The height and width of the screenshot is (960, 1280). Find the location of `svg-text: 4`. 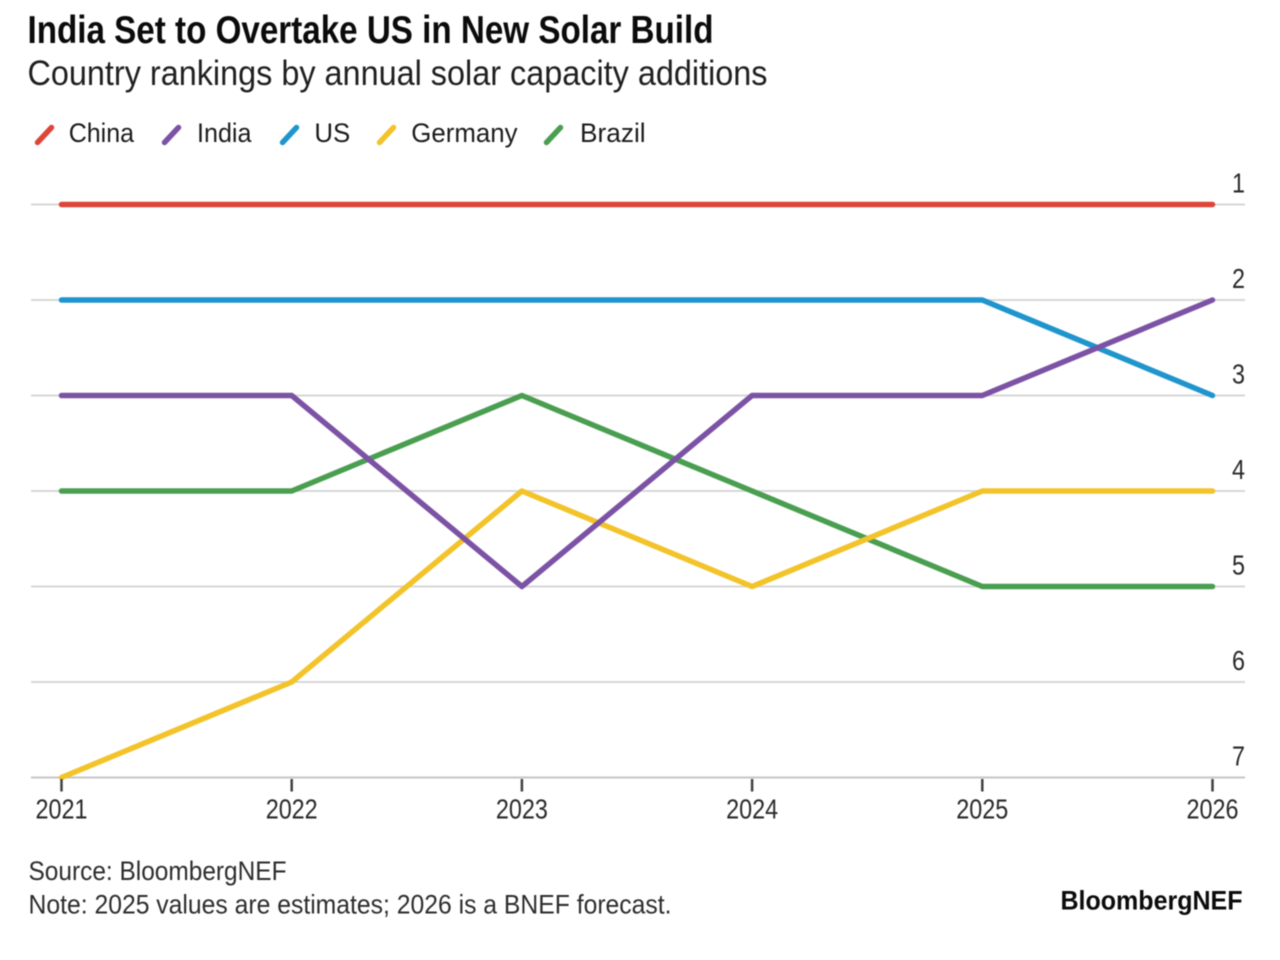

svg-text: 4 is located at coordinates (1238, 469).